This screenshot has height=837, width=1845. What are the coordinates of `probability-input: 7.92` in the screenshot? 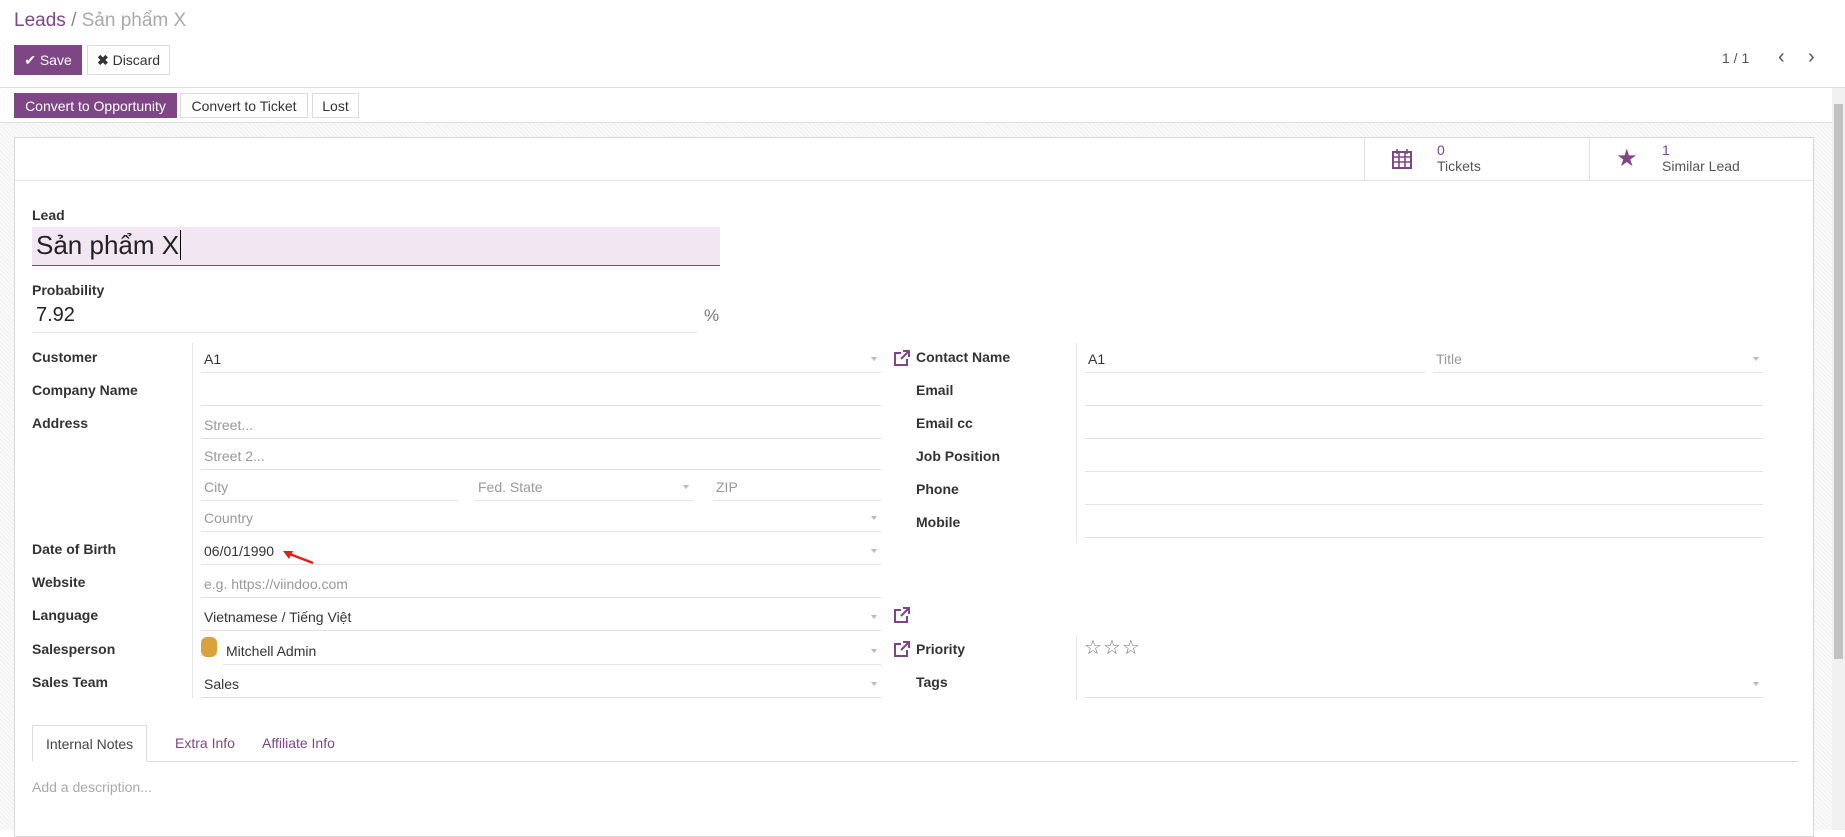 It's located at (364, 317).